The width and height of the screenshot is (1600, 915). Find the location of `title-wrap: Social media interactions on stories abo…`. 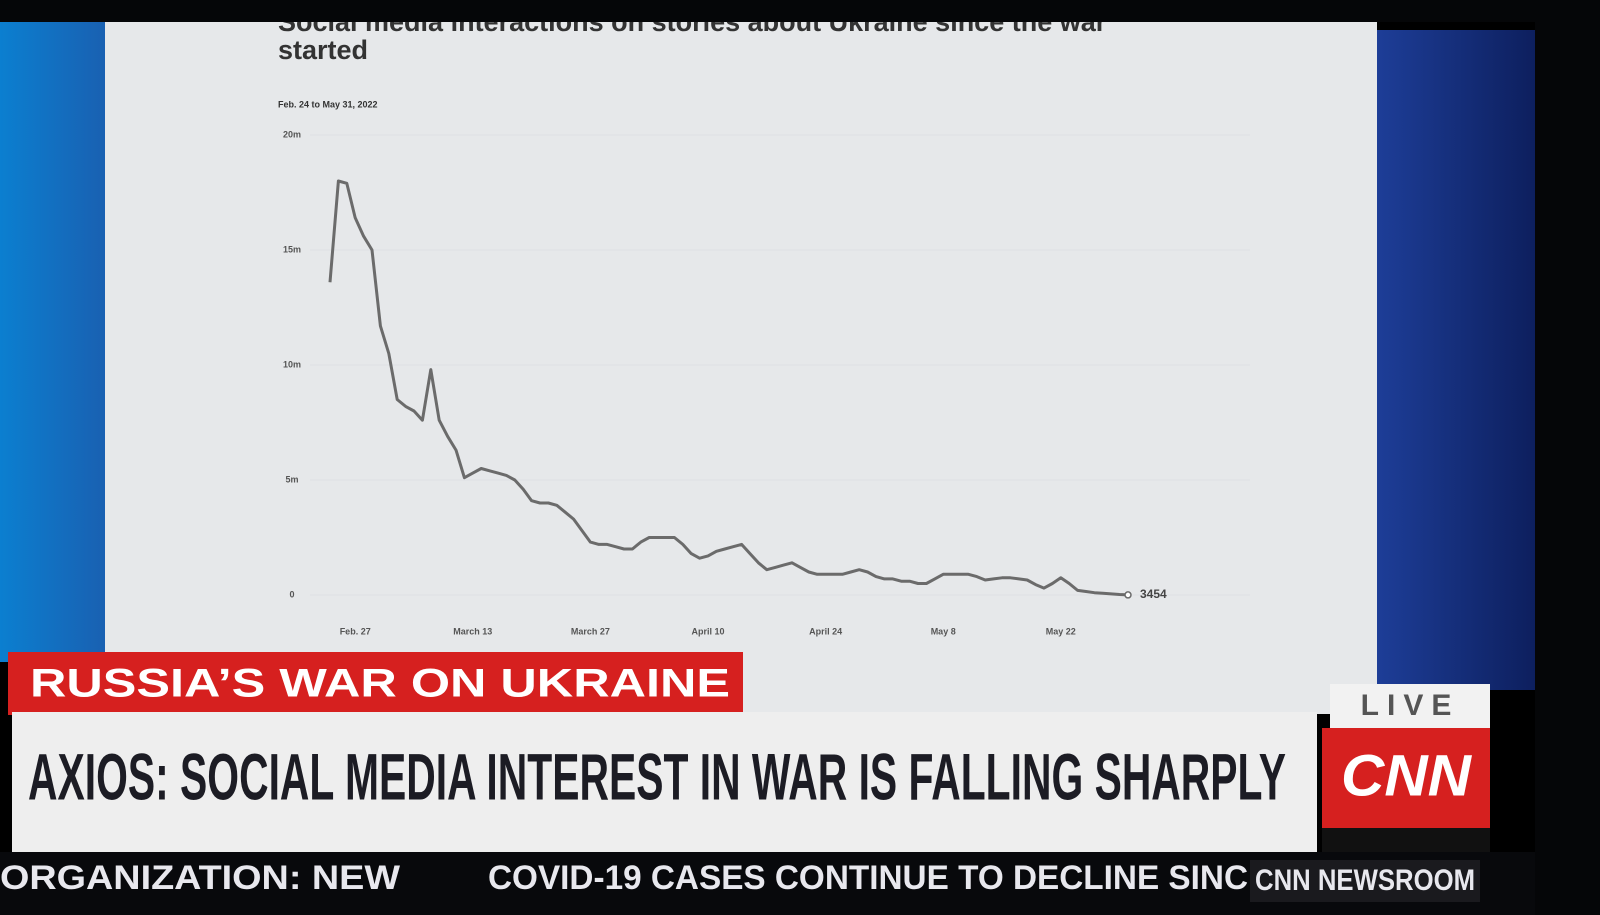

title-wrap: Social media interactions on stories abo… is located at coordinates (692, 39).